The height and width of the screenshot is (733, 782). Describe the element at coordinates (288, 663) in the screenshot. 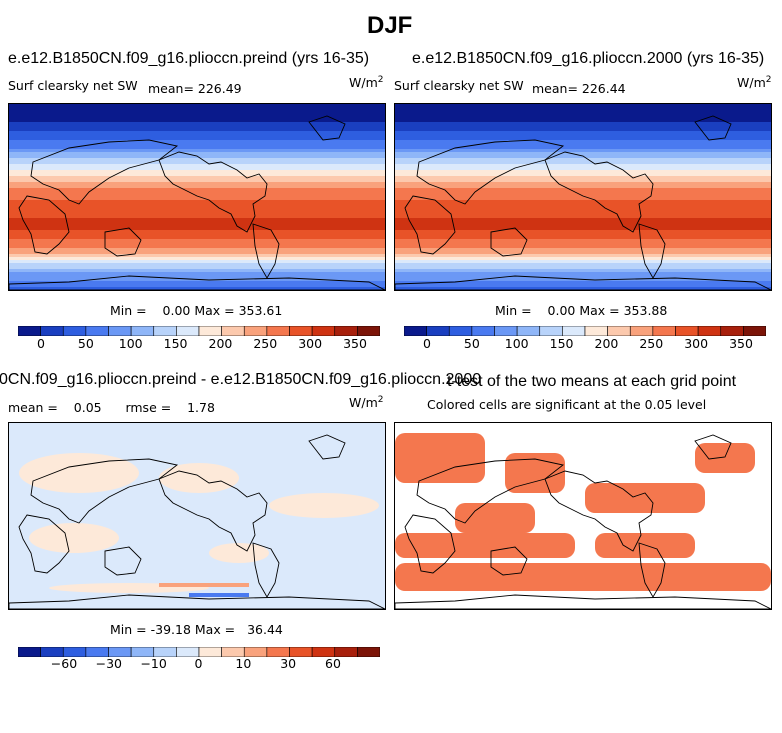

I see `colorbar-tick-label: 30` at that location.